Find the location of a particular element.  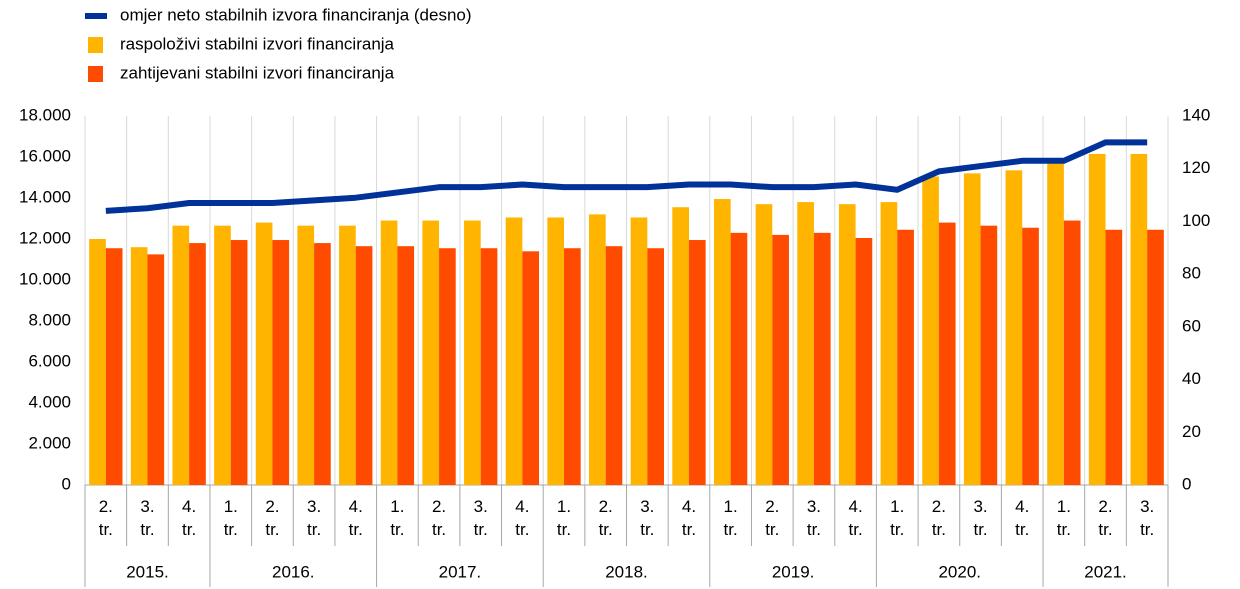

group-label: 2020. is located at coordinates (959, 571).